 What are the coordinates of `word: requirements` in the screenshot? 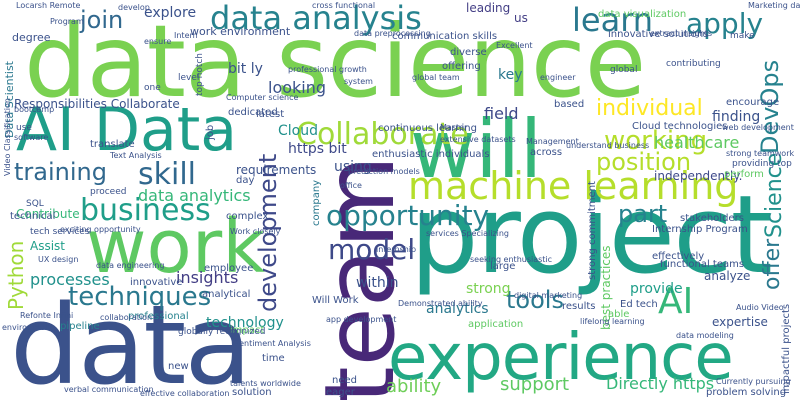 It's located at (276, 170).